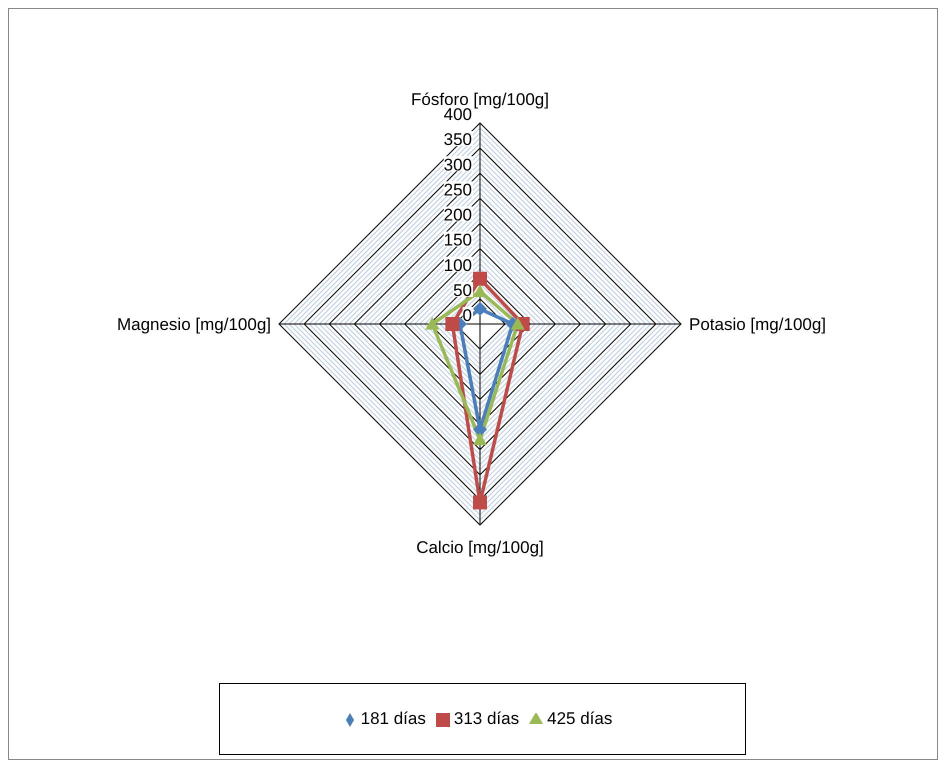 This screenshot has height=767, width=946. What do you see at coordinates (579, 718) in the screenshot?
I see `legend-label: 425 días` at bounding box center [579, 718].